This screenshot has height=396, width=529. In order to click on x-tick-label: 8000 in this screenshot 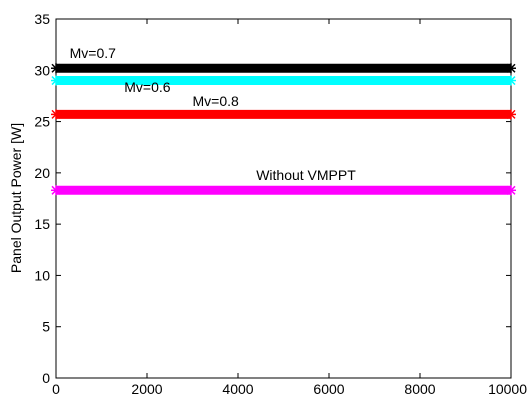, I will do `click(419, 388)`.